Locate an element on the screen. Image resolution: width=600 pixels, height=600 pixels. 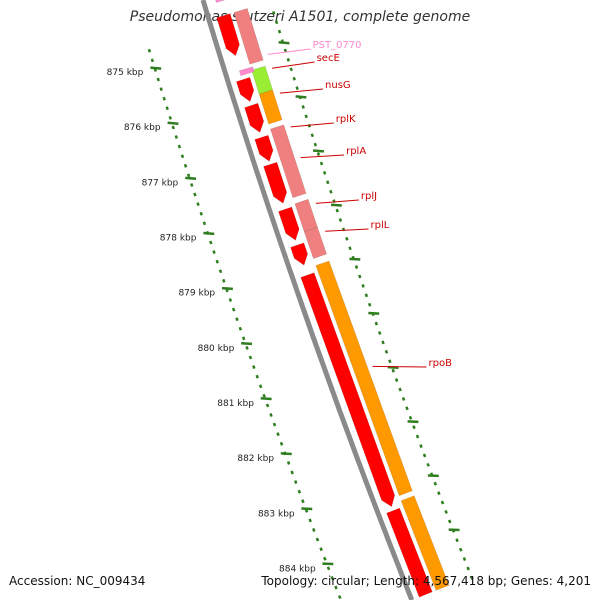
ruler-label: 882 kbp is located at coordinates (255, 459).